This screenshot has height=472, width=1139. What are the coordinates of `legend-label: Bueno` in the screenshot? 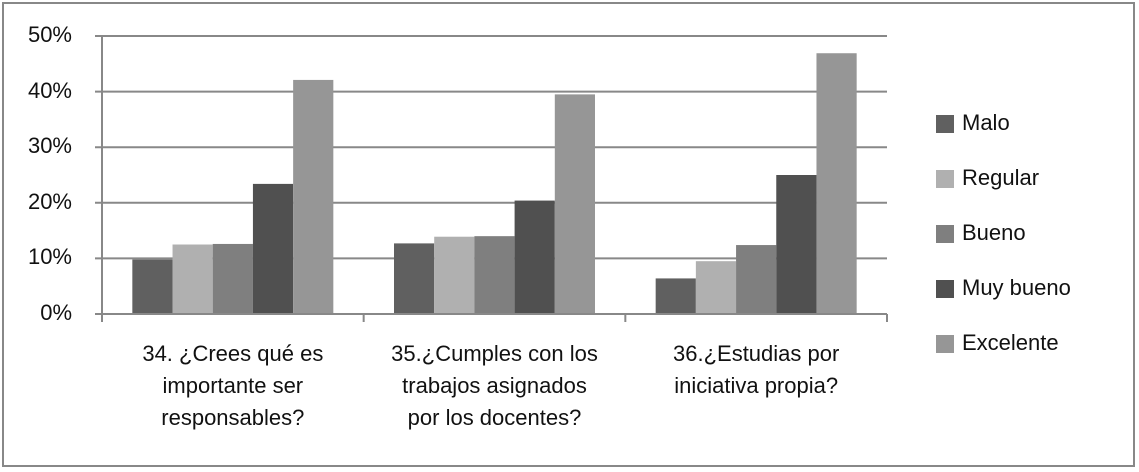 It's located at (994, 232).